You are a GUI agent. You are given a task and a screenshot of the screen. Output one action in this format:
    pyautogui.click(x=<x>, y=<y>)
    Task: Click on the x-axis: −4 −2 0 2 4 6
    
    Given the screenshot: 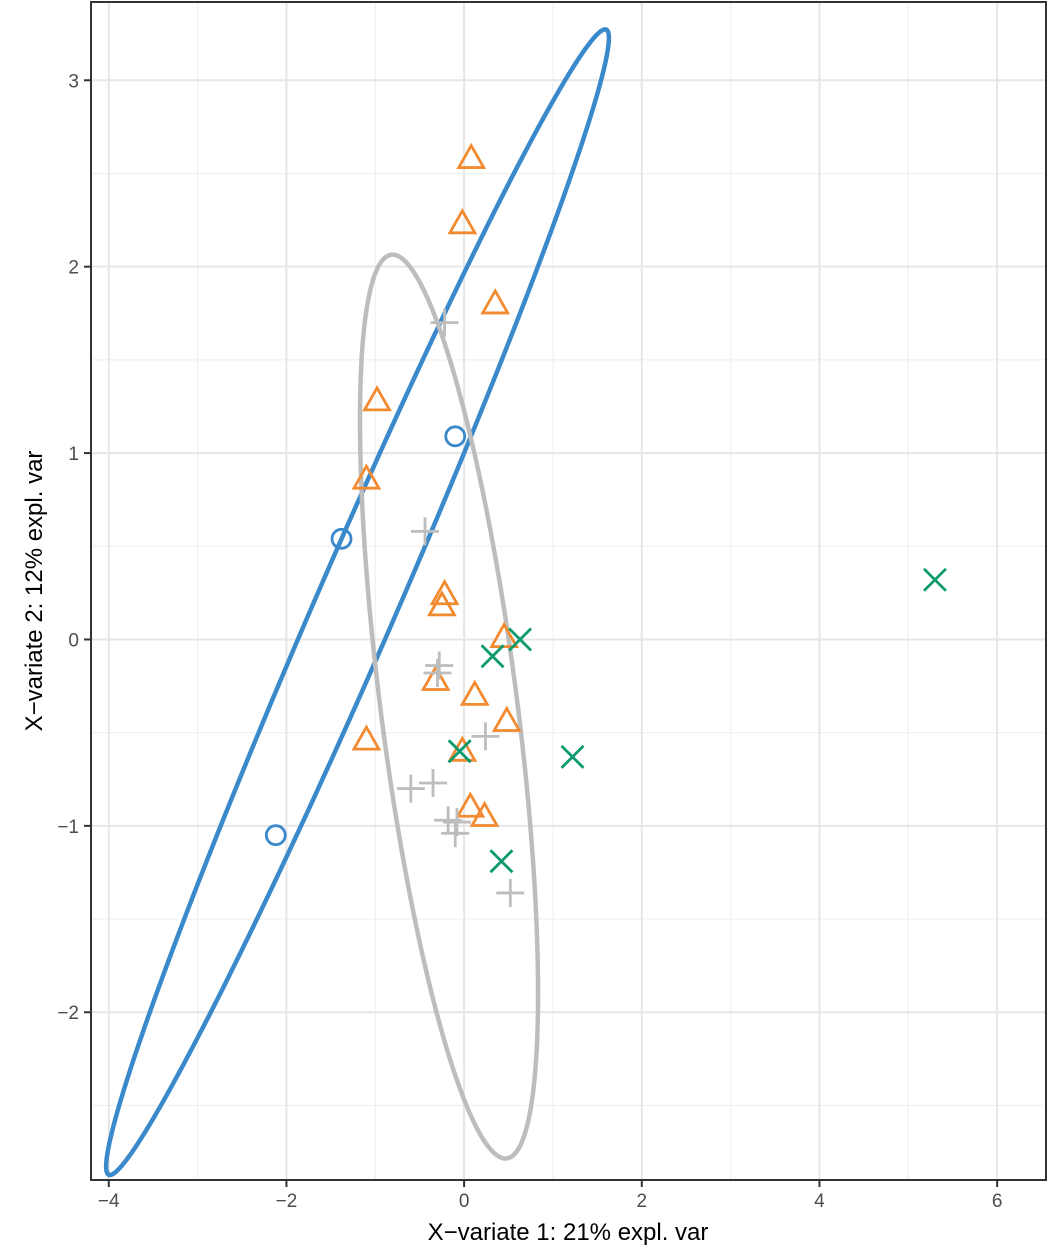 What is the action you would take?
    pyautogui.click(x=550, y=1196)
    